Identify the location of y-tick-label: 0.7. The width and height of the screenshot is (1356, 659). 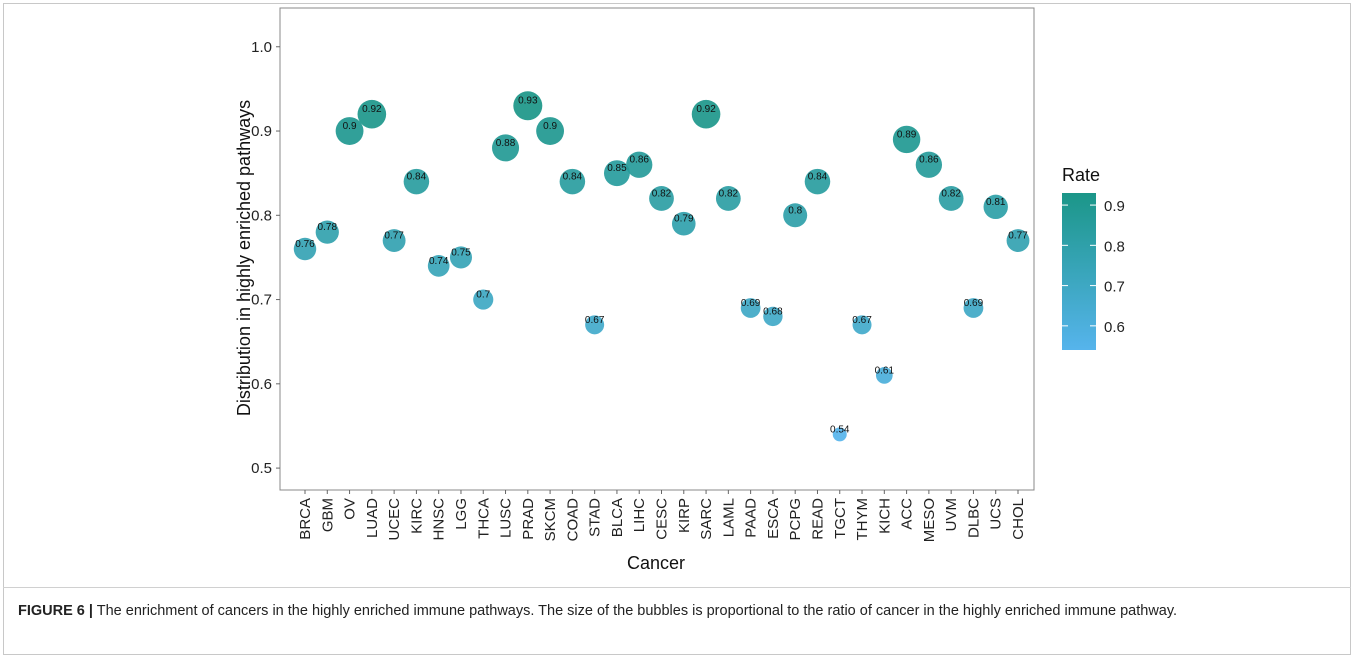
(261, 300).